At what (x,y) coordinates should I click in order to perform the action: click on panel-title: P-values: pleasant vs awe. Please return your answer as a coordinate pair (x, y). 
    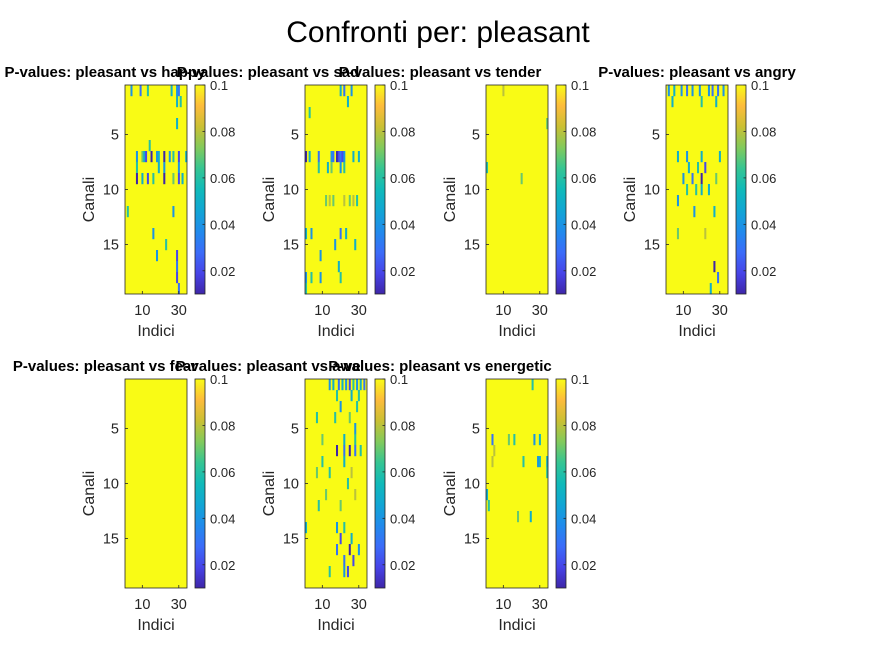
    Looking at the image, I should click on (267, 366).